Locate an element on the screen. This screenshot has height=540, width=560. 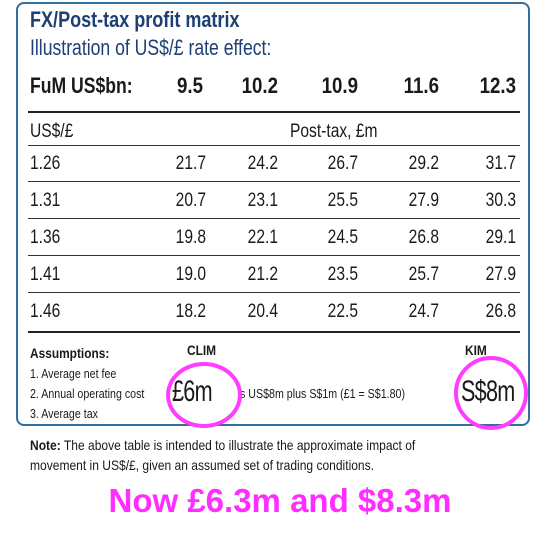
fum-value: 9.5 is located at coordinates (189, 85).